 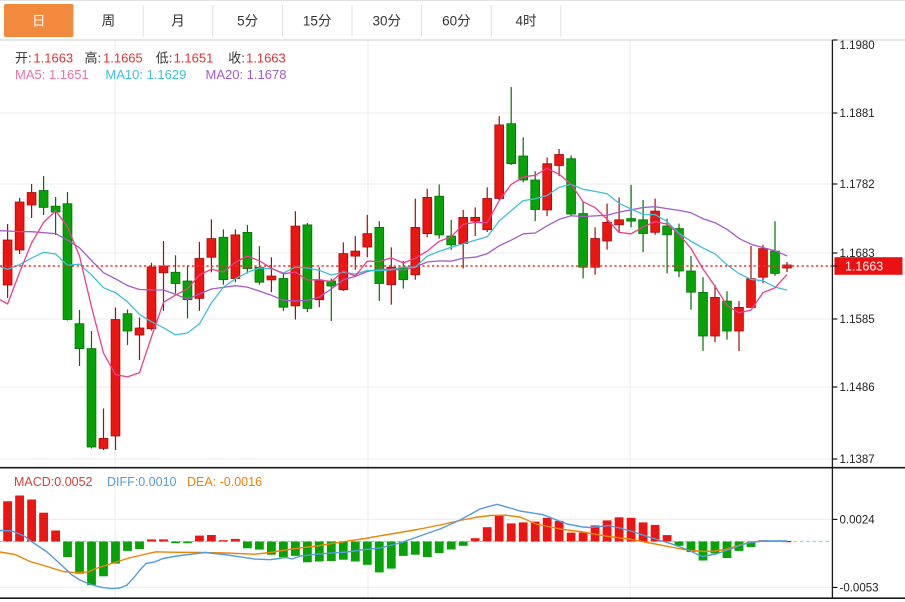 I want to click on svg-text: 0.0024, so click(x=858, y=520).